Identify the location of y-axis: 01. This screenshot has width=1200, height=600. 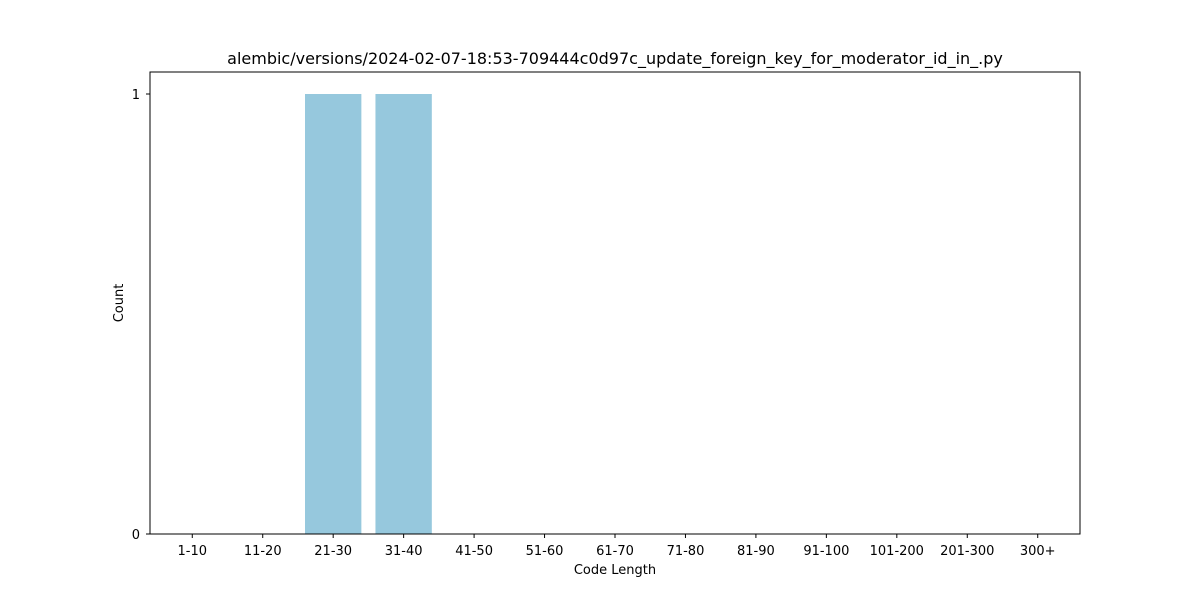
(141, 315).